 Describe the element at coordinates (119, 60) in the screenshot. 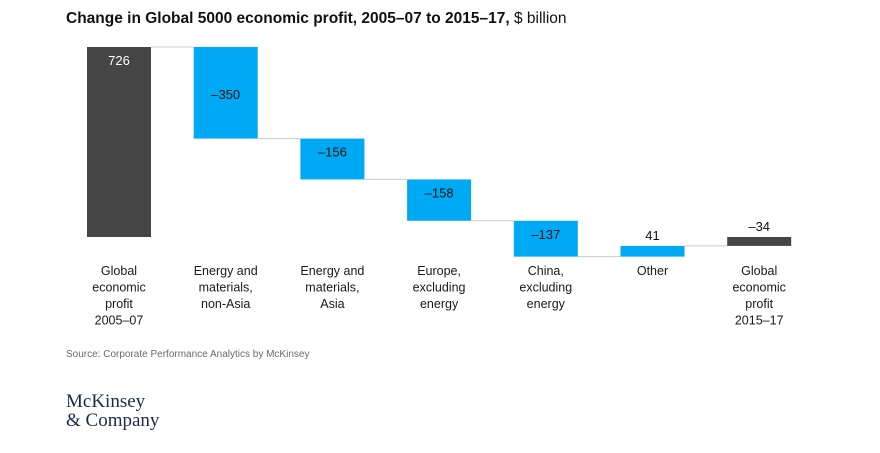

I see `value-label-0: 726` at that location.